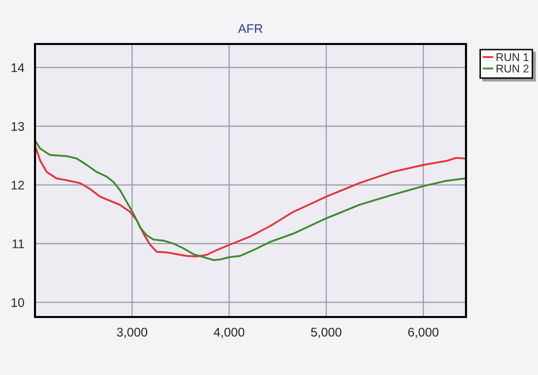  What do you see at coordinates (18, 185) in the screenshot?
I see `y-tick-label: 12` at bounding box center [18, 185].